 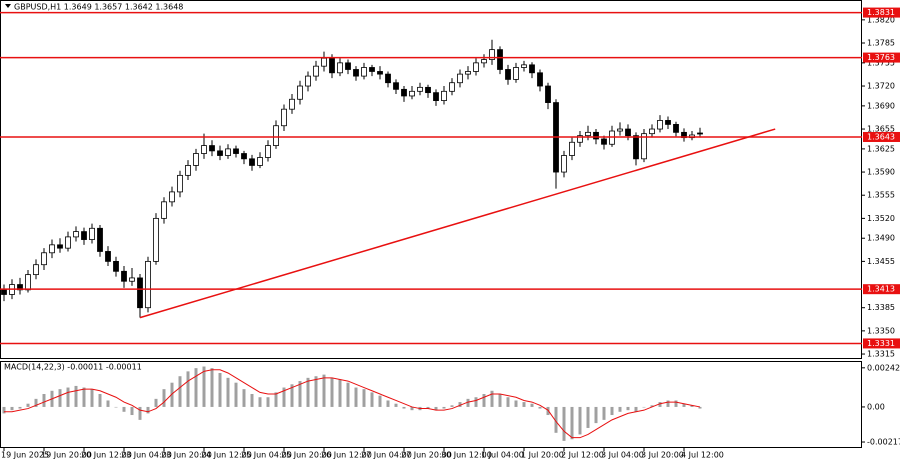 What do you see at coordinates (386, 455) in the screenshot?
I see `x-tick-label: 27 Jun 04:00` at bounding box center [386, 455].